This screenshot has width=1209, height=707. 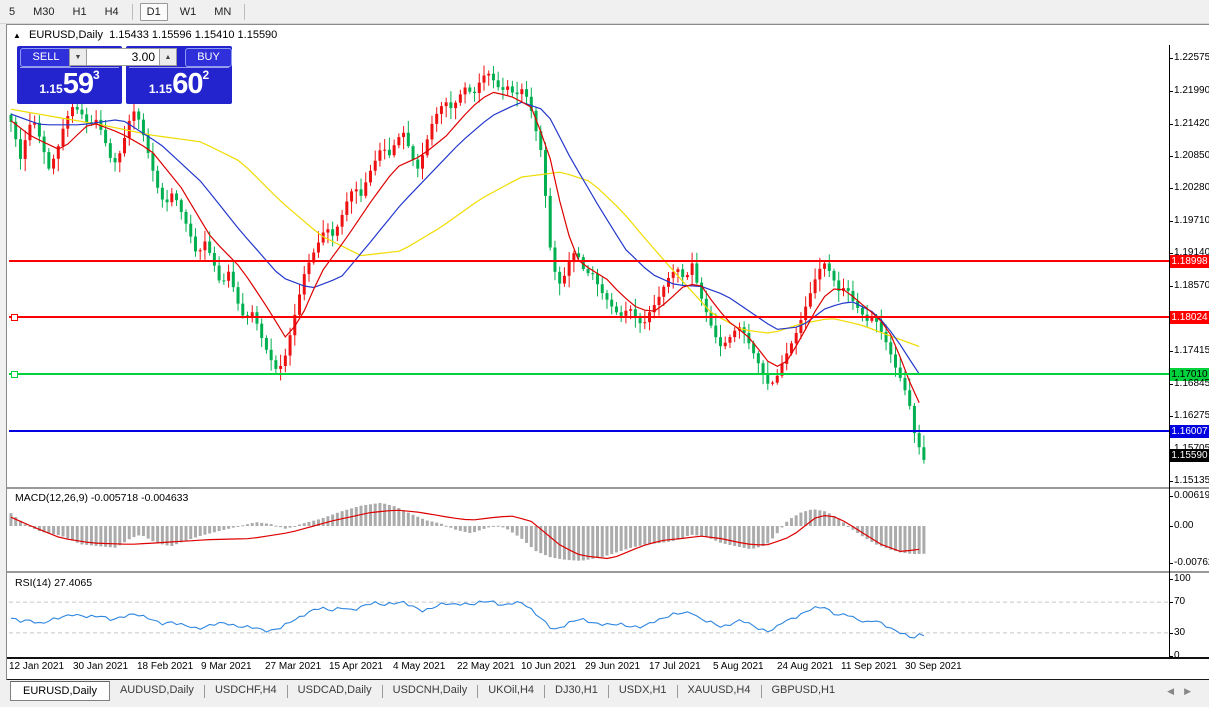 What do you see at coordinates (46, 57) in the screenshot?
I see `sell-button: SELL` at bounding box center [46, 57].